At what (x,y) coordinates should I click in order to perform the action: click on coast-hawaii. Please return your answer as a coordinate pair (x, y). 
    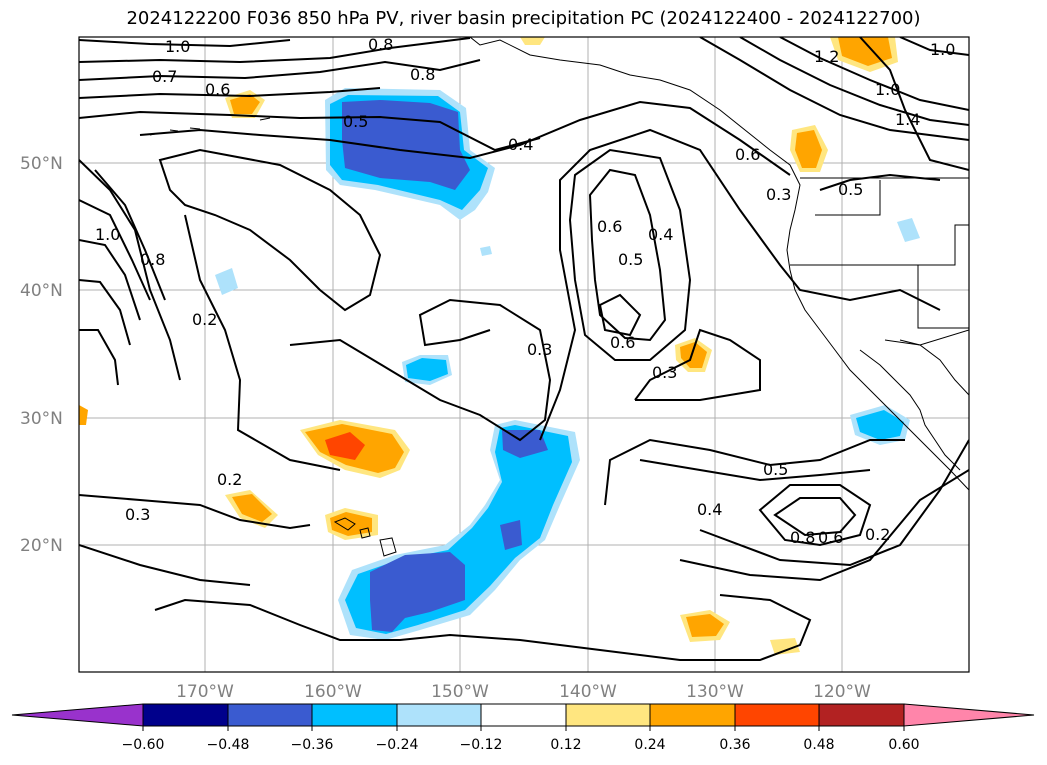
    Looking at the image, I should click on (365, 537).